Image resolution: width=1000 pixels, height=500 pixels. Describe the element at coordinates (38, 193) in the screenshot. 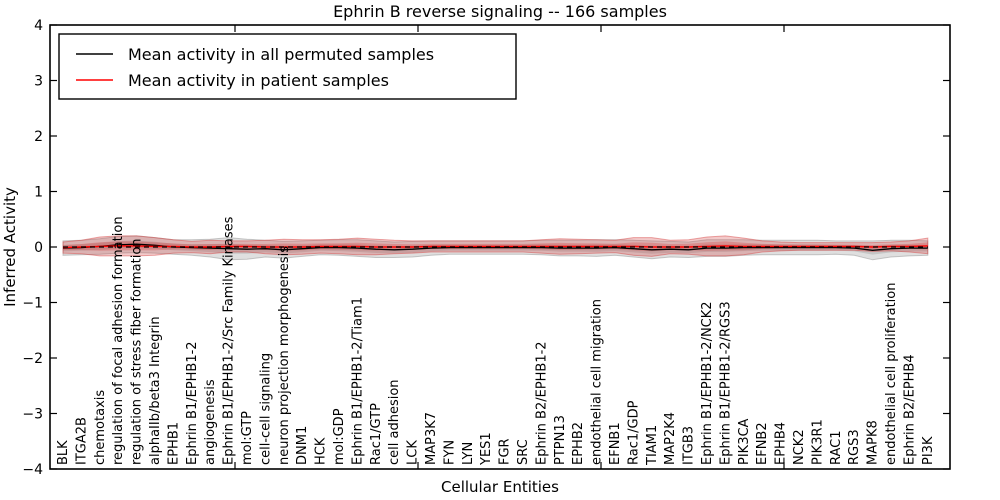

I see `y-tick-label: 1` at that location.